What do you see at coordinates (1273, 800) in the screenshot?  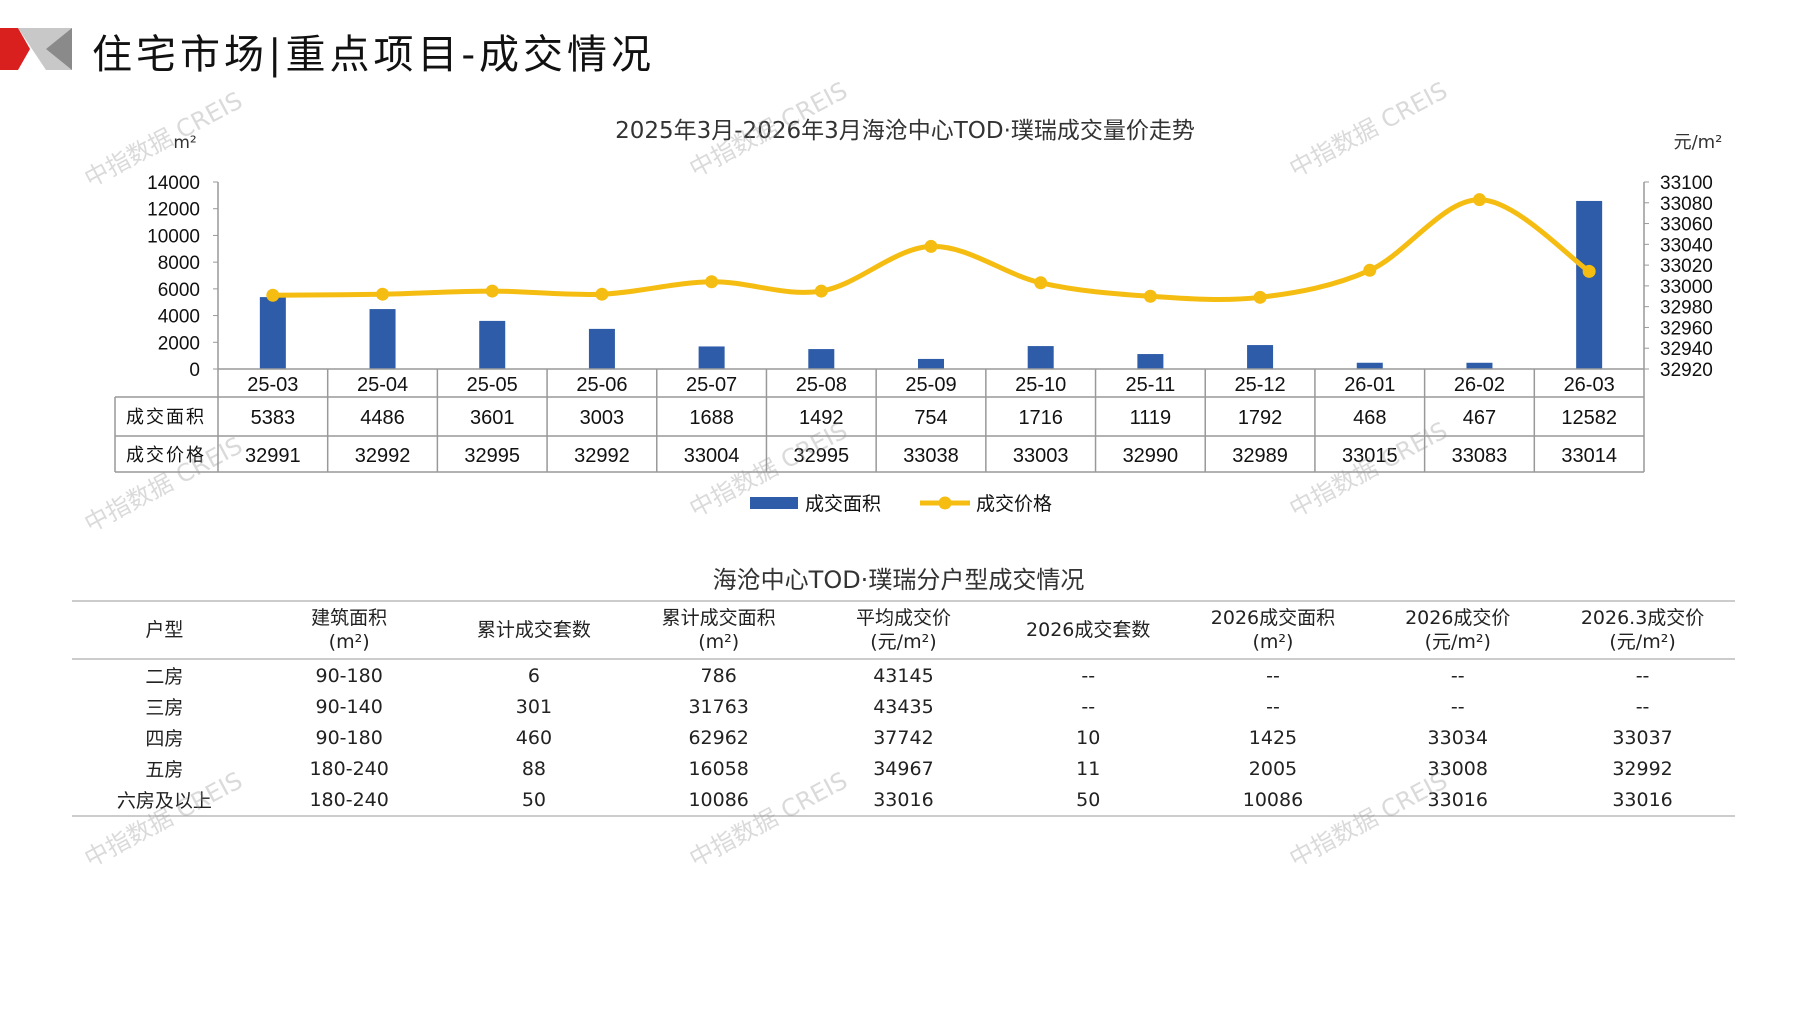 I see `table-cell: 10086` at bounding box center [1273, 800].